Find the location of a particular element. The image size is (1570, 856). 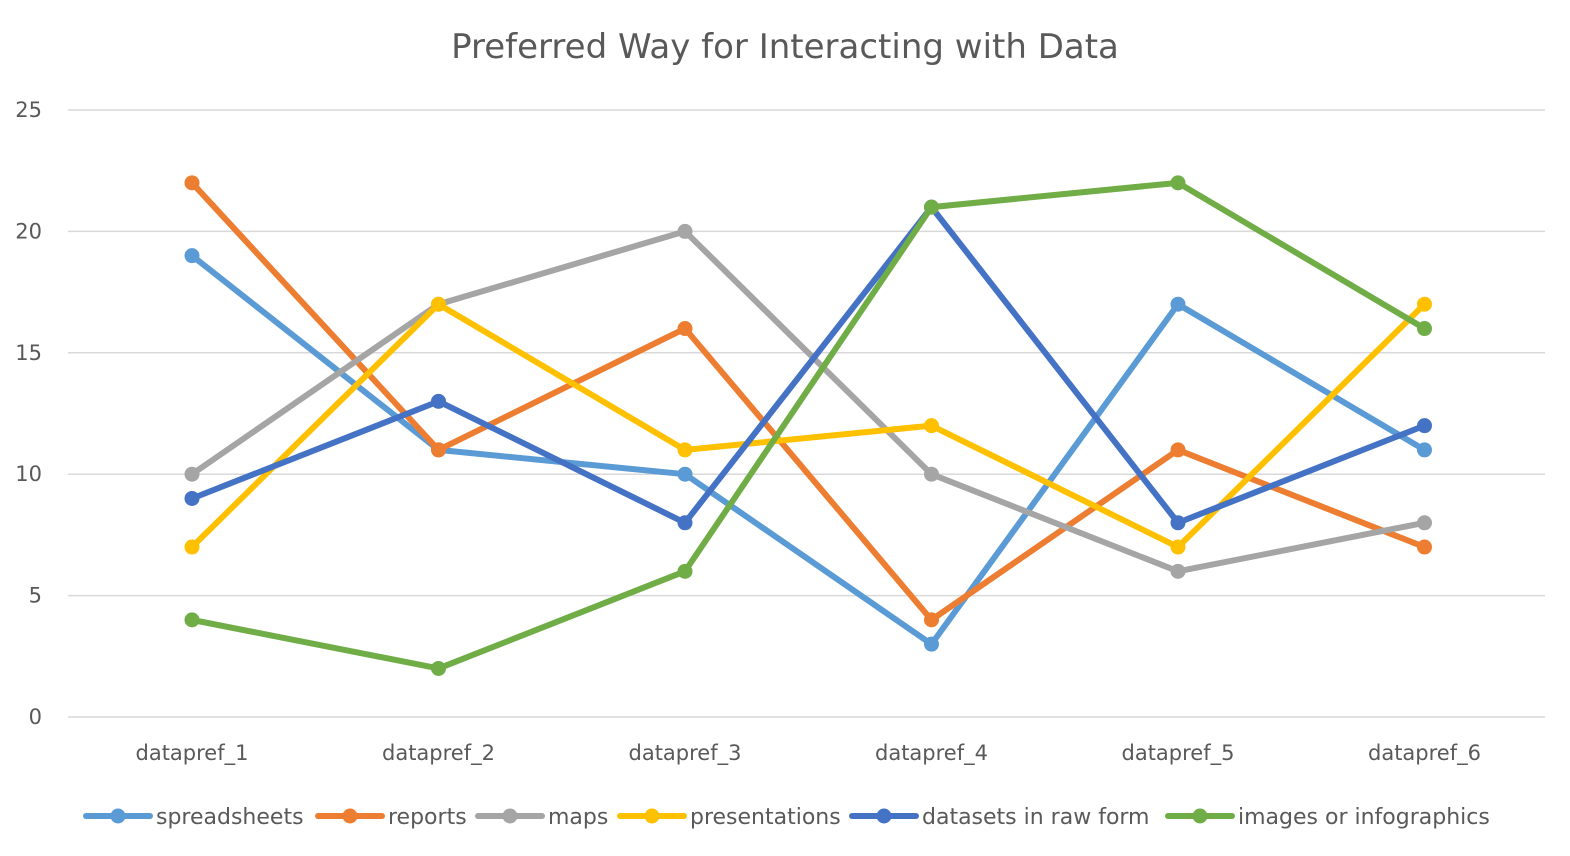

legend-item-spreadsheets: spreadsheets is located at coordinates (193, 817).